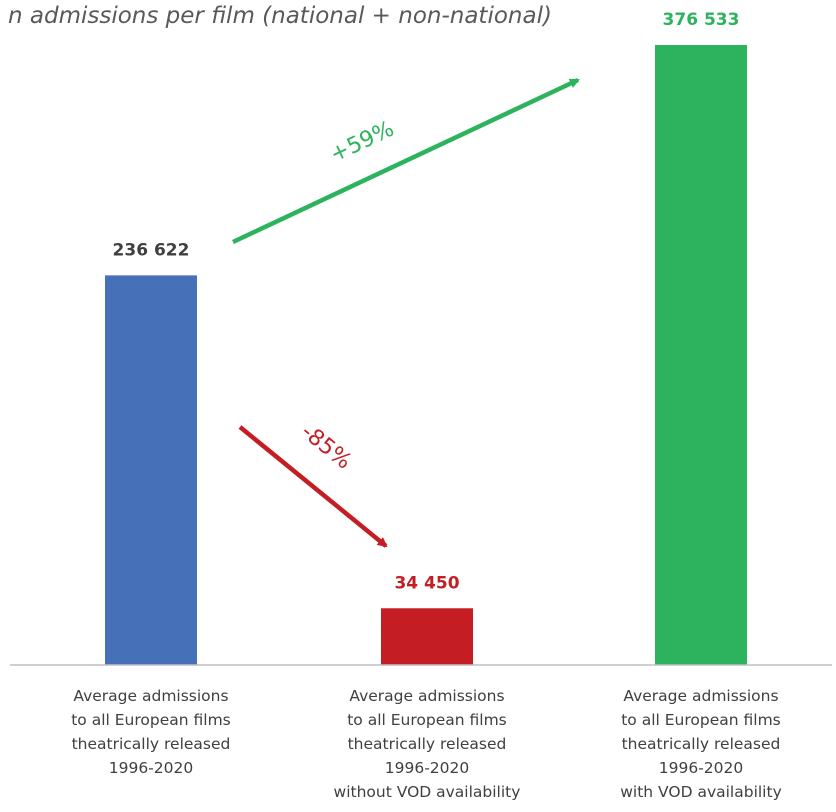 The height and width of the screenshot is (812, 836). What do you see at coordinates (701, 744) in the screenshot?
I see `category-label-3-line-3: theatrically released` at bounding box center [701, 744].